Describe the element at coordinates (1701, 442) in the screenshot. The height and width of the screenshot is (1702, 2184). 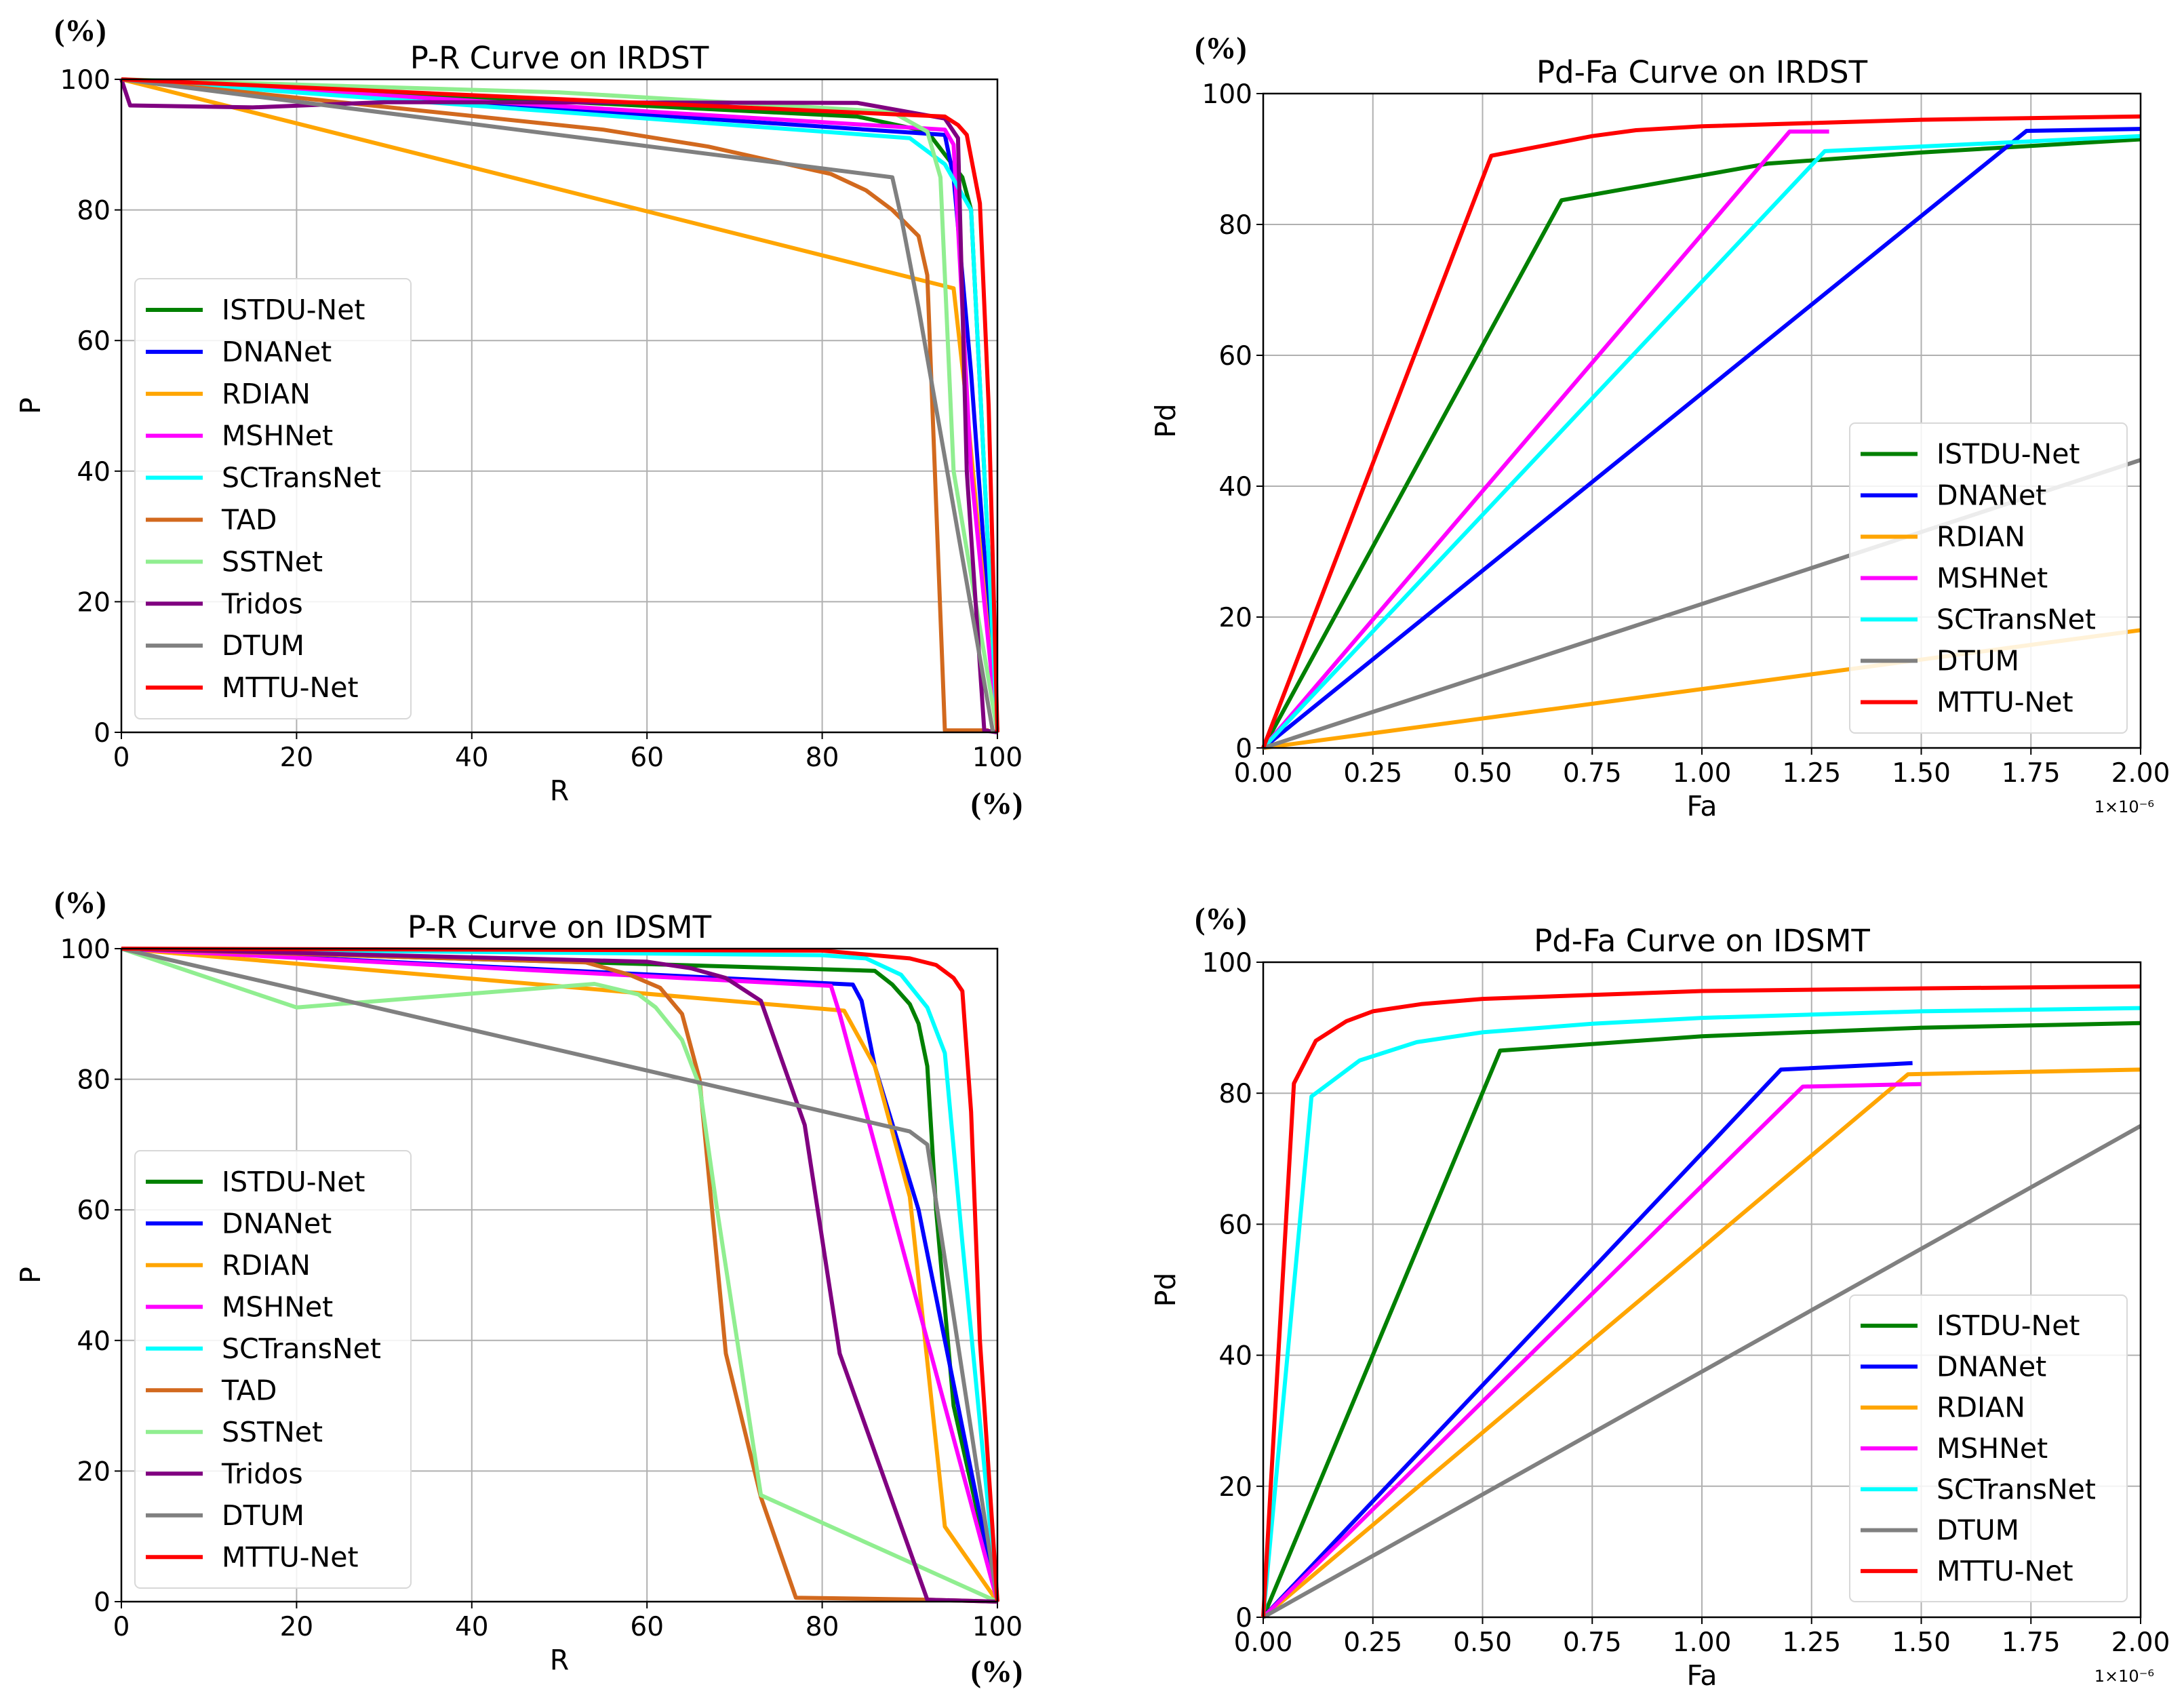
I see `series-line-sctransnet` at that location.